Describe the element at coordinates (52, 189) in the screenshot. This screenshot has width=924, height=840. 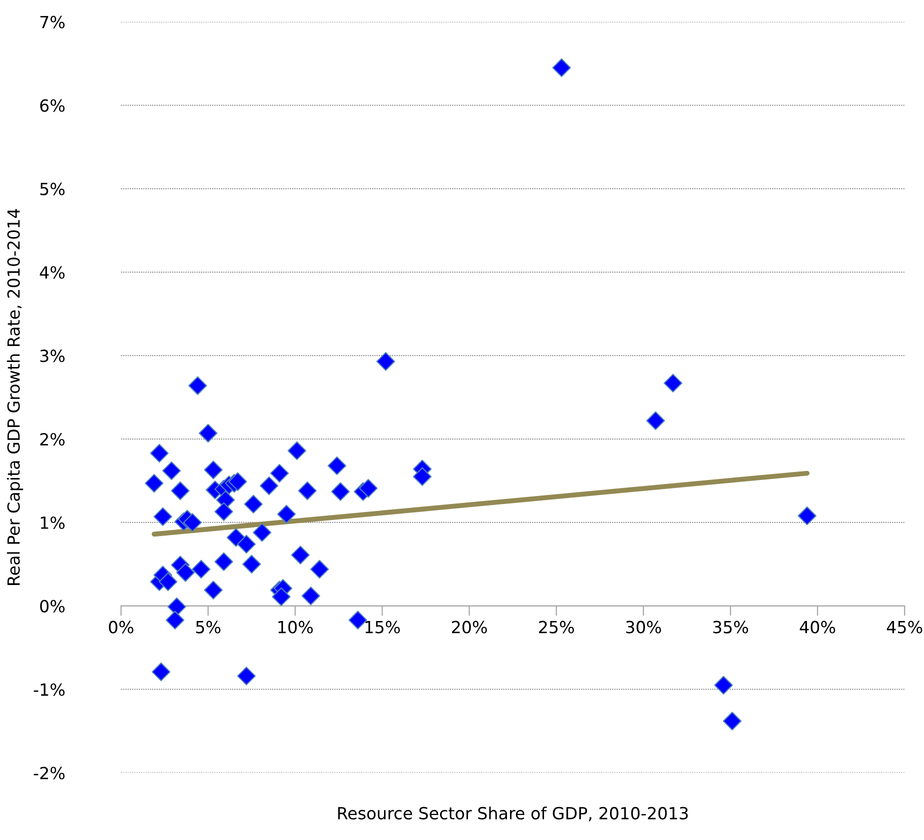
I see `y-tick-label: 5%` at that location.